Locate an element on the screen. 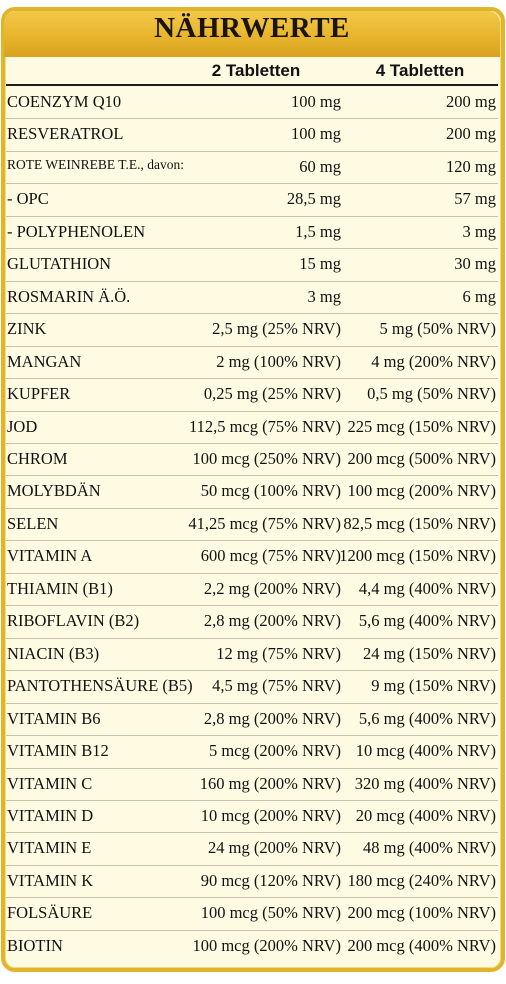 This screenshot has height=984, width=506. amount-2-tabletten: 12 mg (75% NRV) is located at coordinates (278, 653).